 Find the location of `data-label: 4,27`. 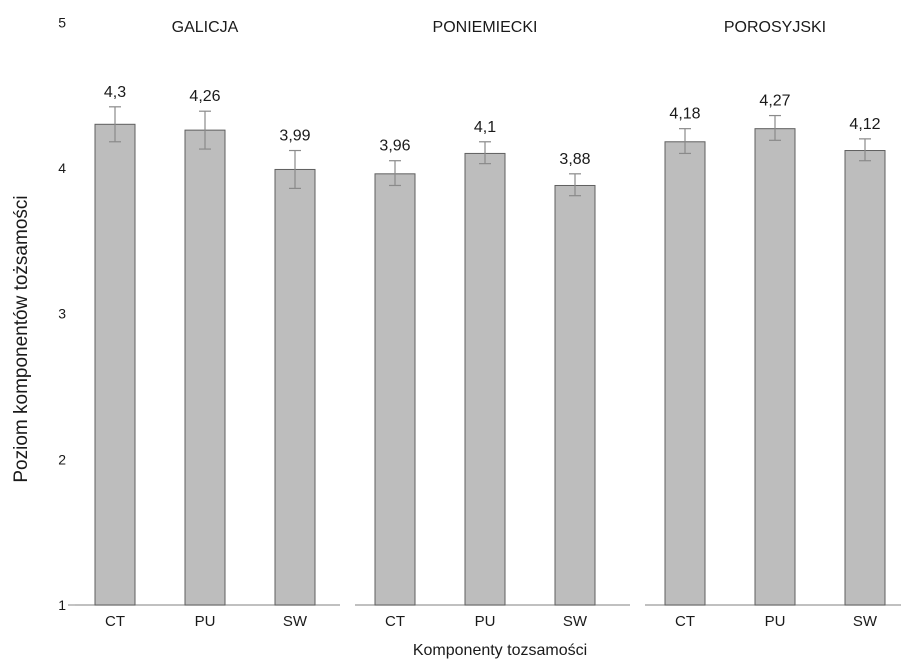

data-label: 4,27 is located at coordinates (774, 101).